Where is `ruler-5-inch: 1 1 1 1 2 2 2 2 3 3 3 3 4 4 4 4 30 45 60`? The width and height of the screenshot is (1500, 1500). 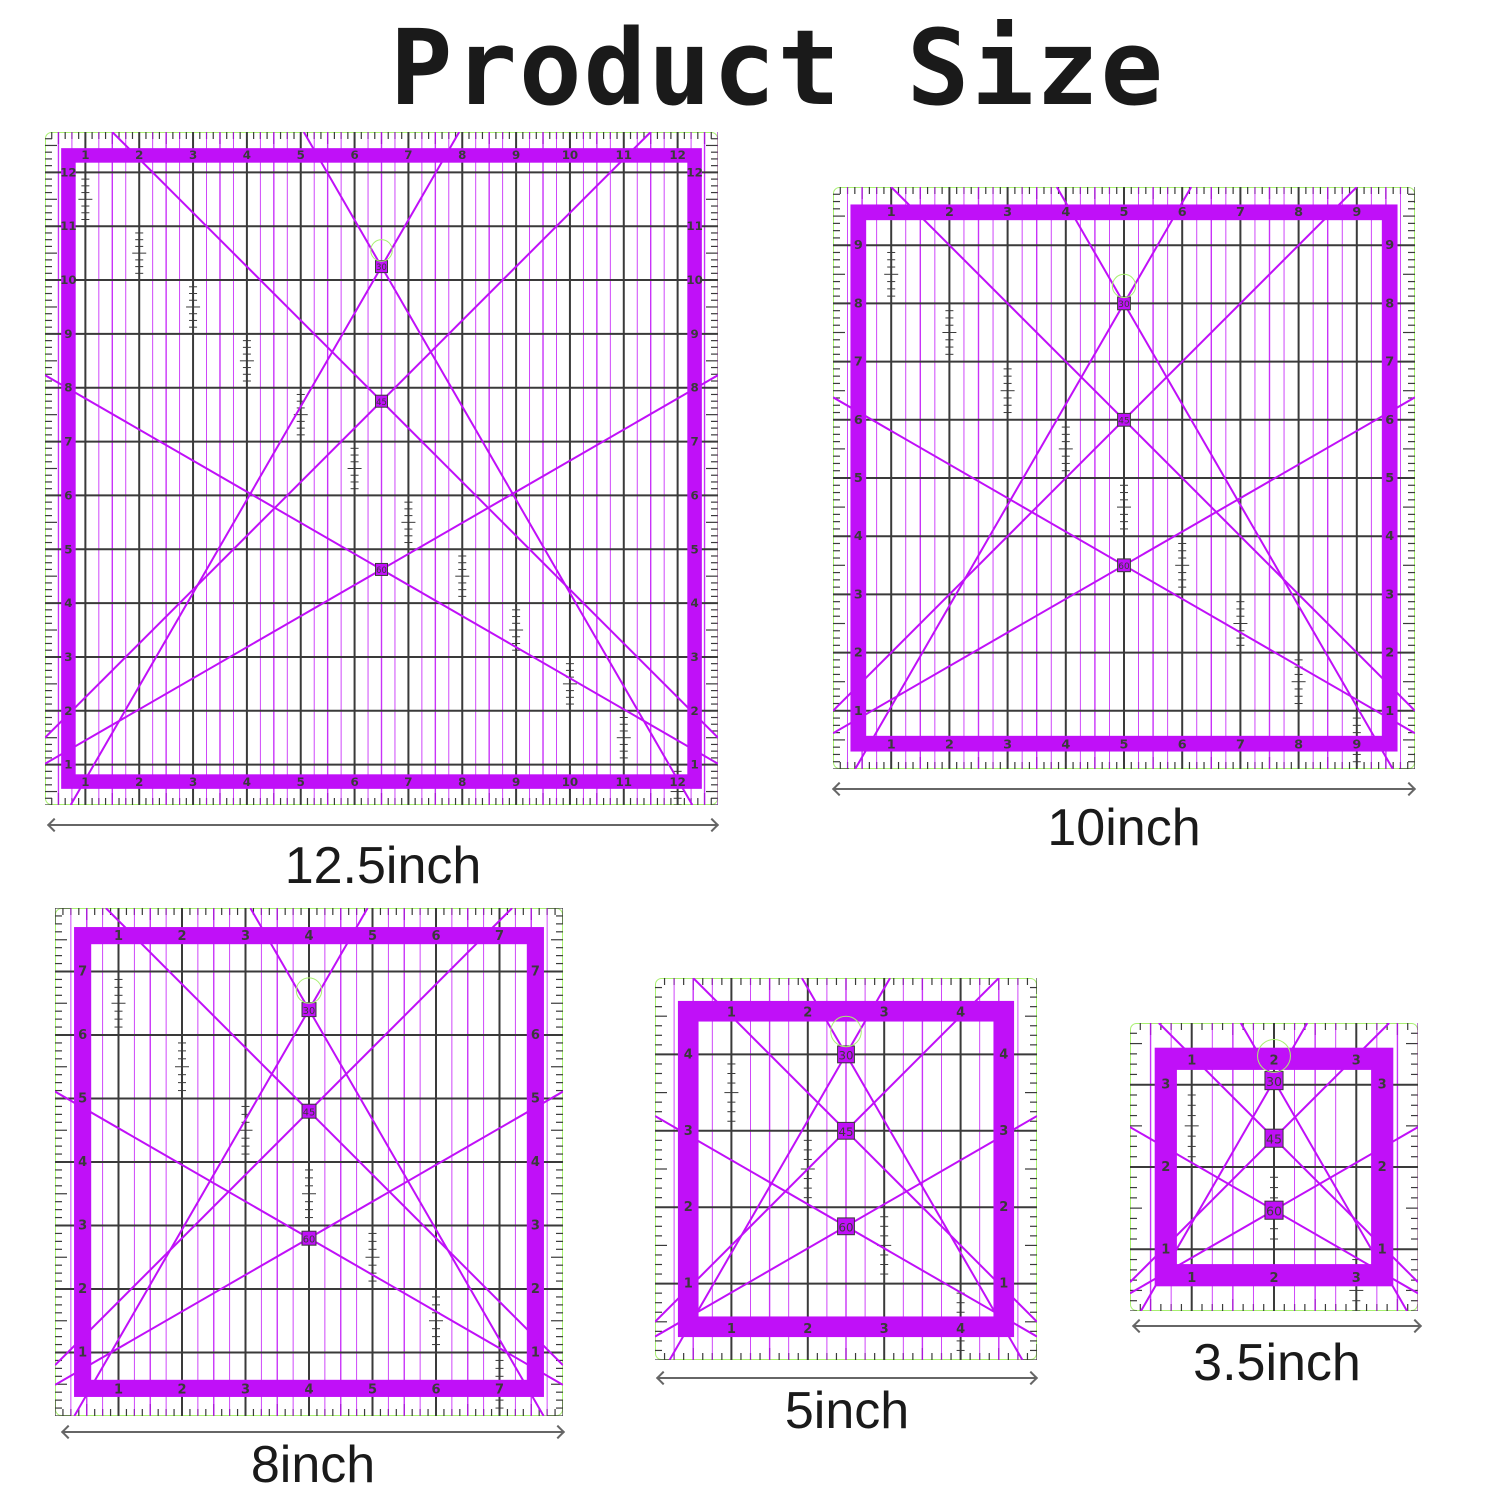 ruler-5-inch: 1 1 1 1 2 2 2 2 3 3 3 3 4 4 4 4 30 45 60 is located at coordinates (846, 1169).